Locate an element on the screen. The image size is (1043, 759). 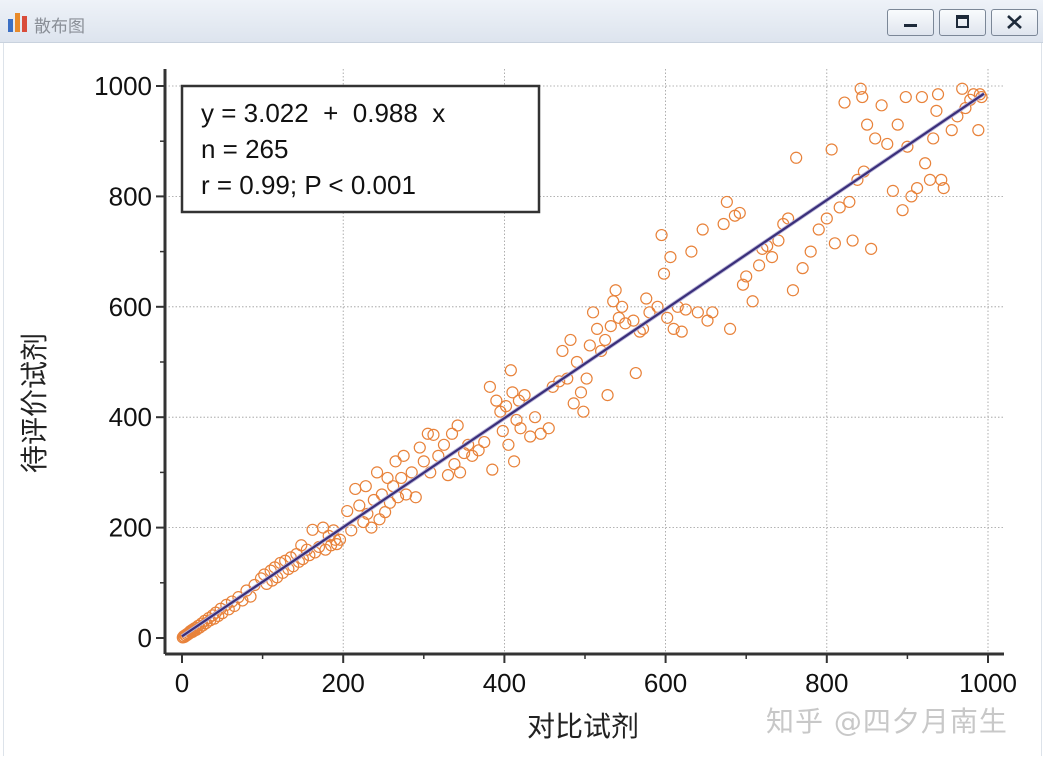
window-title: 散布图 is located at coordinates (59, 27).